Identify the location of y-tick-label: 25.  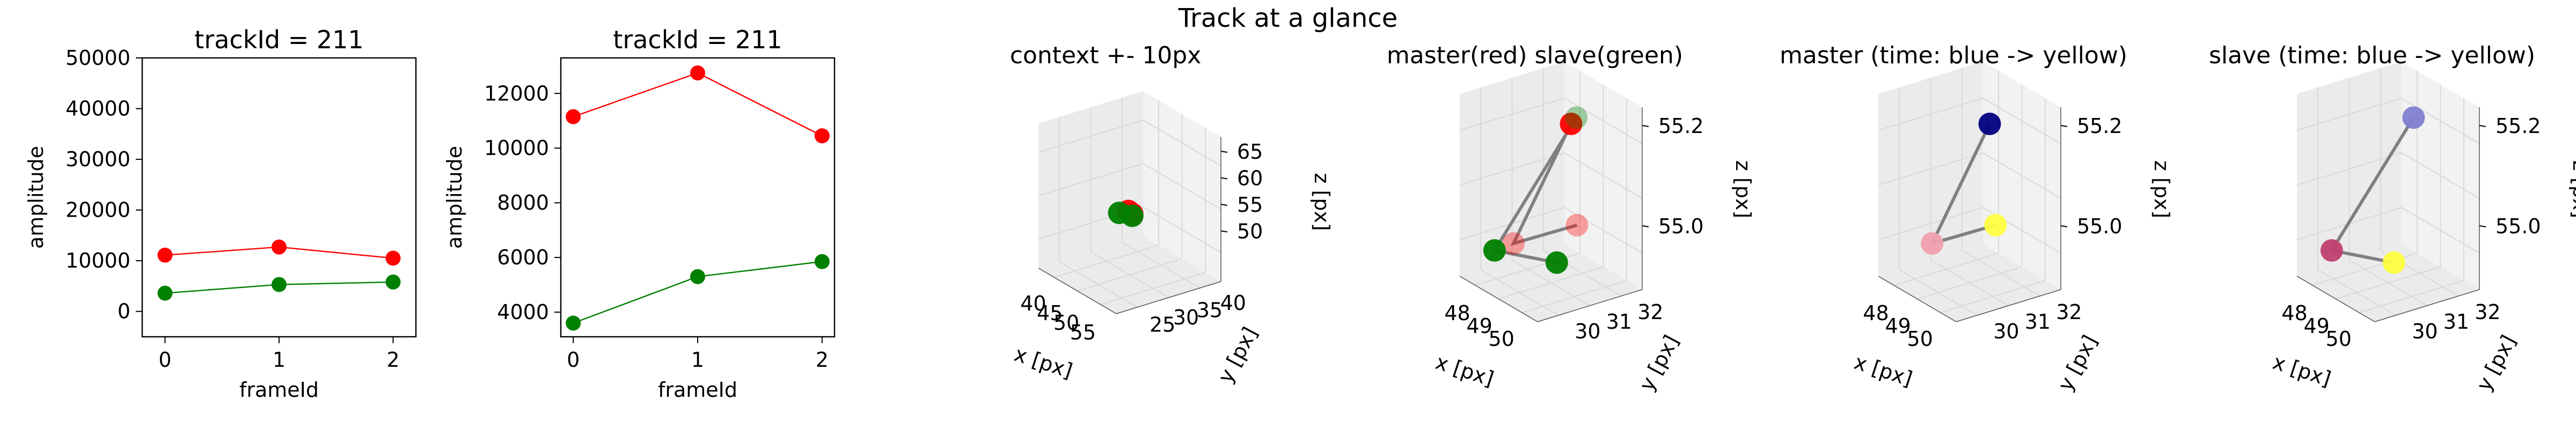
(1162, 324).